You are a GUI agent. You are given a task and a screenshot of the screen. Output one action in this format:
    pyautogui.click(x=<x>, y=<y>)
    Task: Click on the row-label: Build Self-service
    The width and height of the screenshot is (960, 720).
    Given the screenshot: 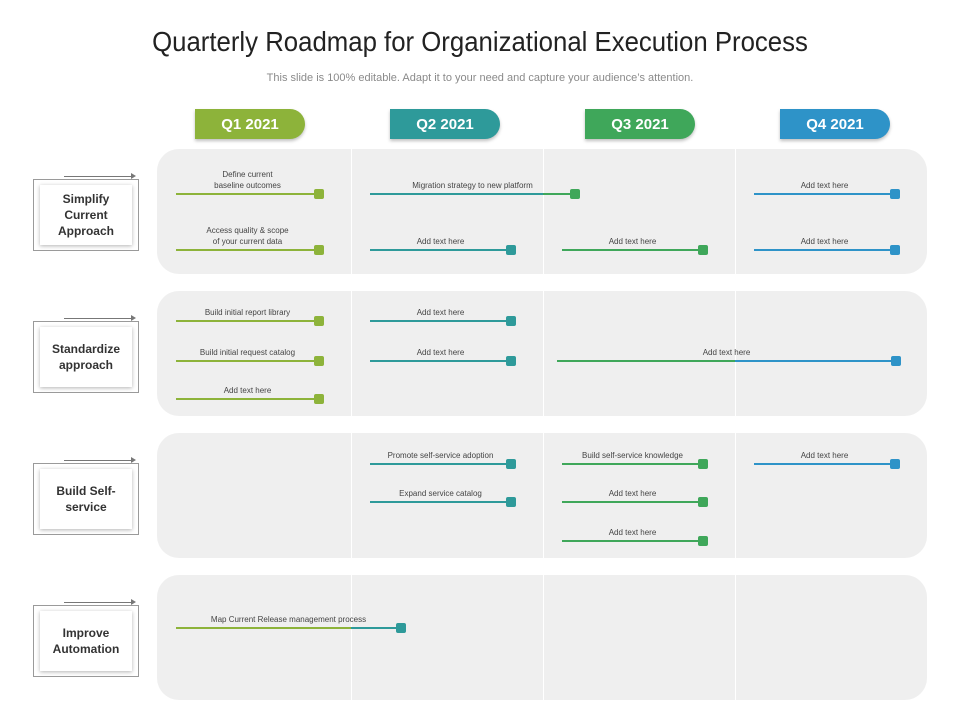 What is the action you would take?
    pyautogui.click(x=86, y=499)
    